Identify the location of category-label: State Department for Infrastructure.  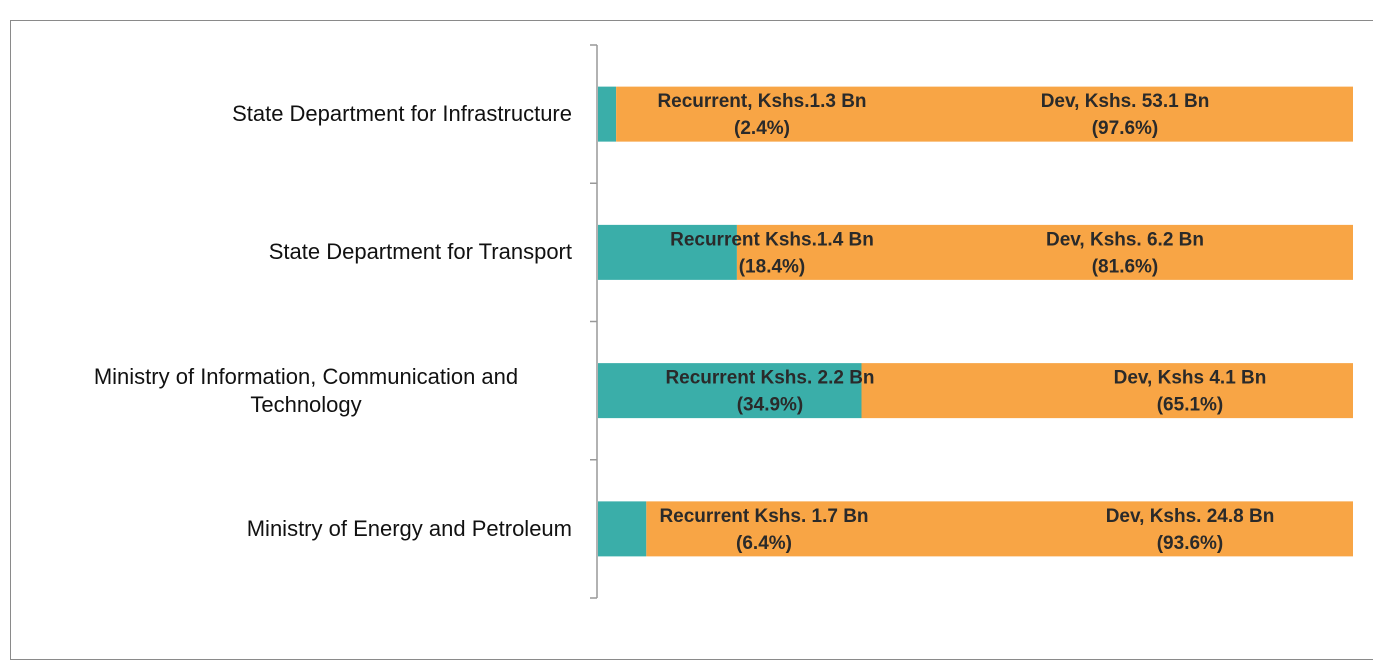
(402, 114).